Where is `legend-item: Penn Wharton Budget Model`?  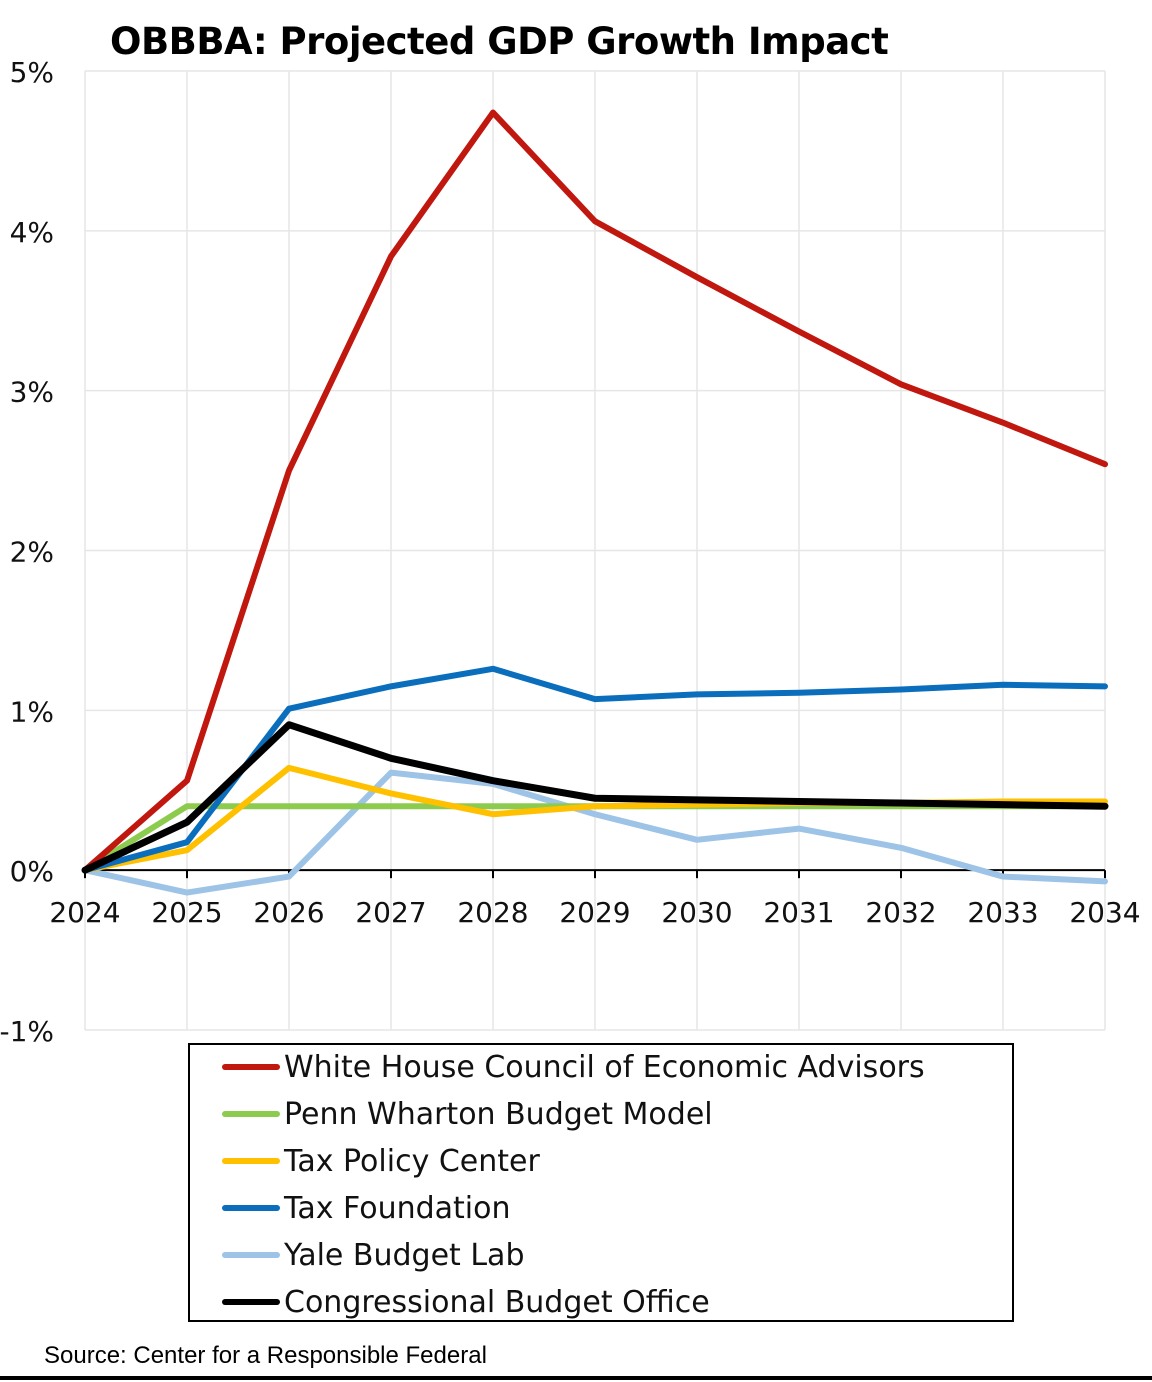 legend-item: Penn Wharton Budget Model is located at coordinates (467, 1114).